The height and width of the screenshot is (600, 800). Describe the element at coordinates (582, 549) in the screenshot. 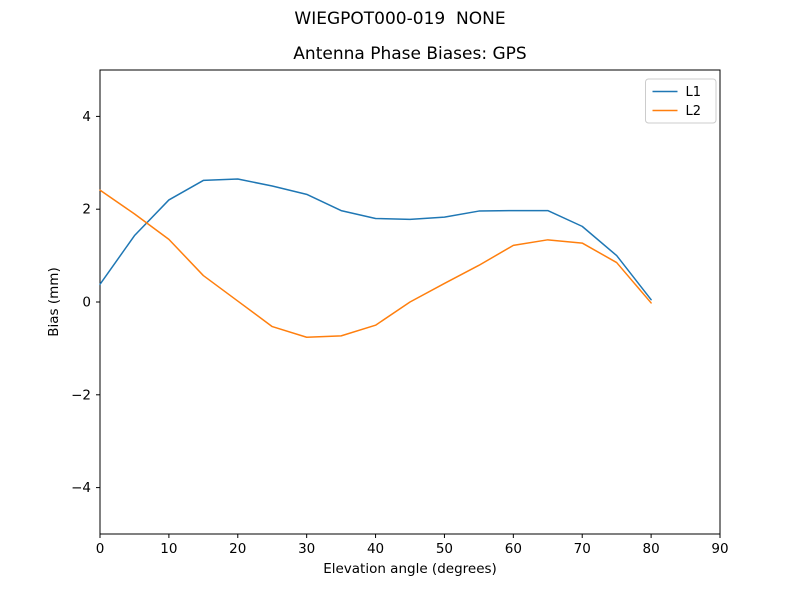

I see `x-tick-label: 70` at that location.